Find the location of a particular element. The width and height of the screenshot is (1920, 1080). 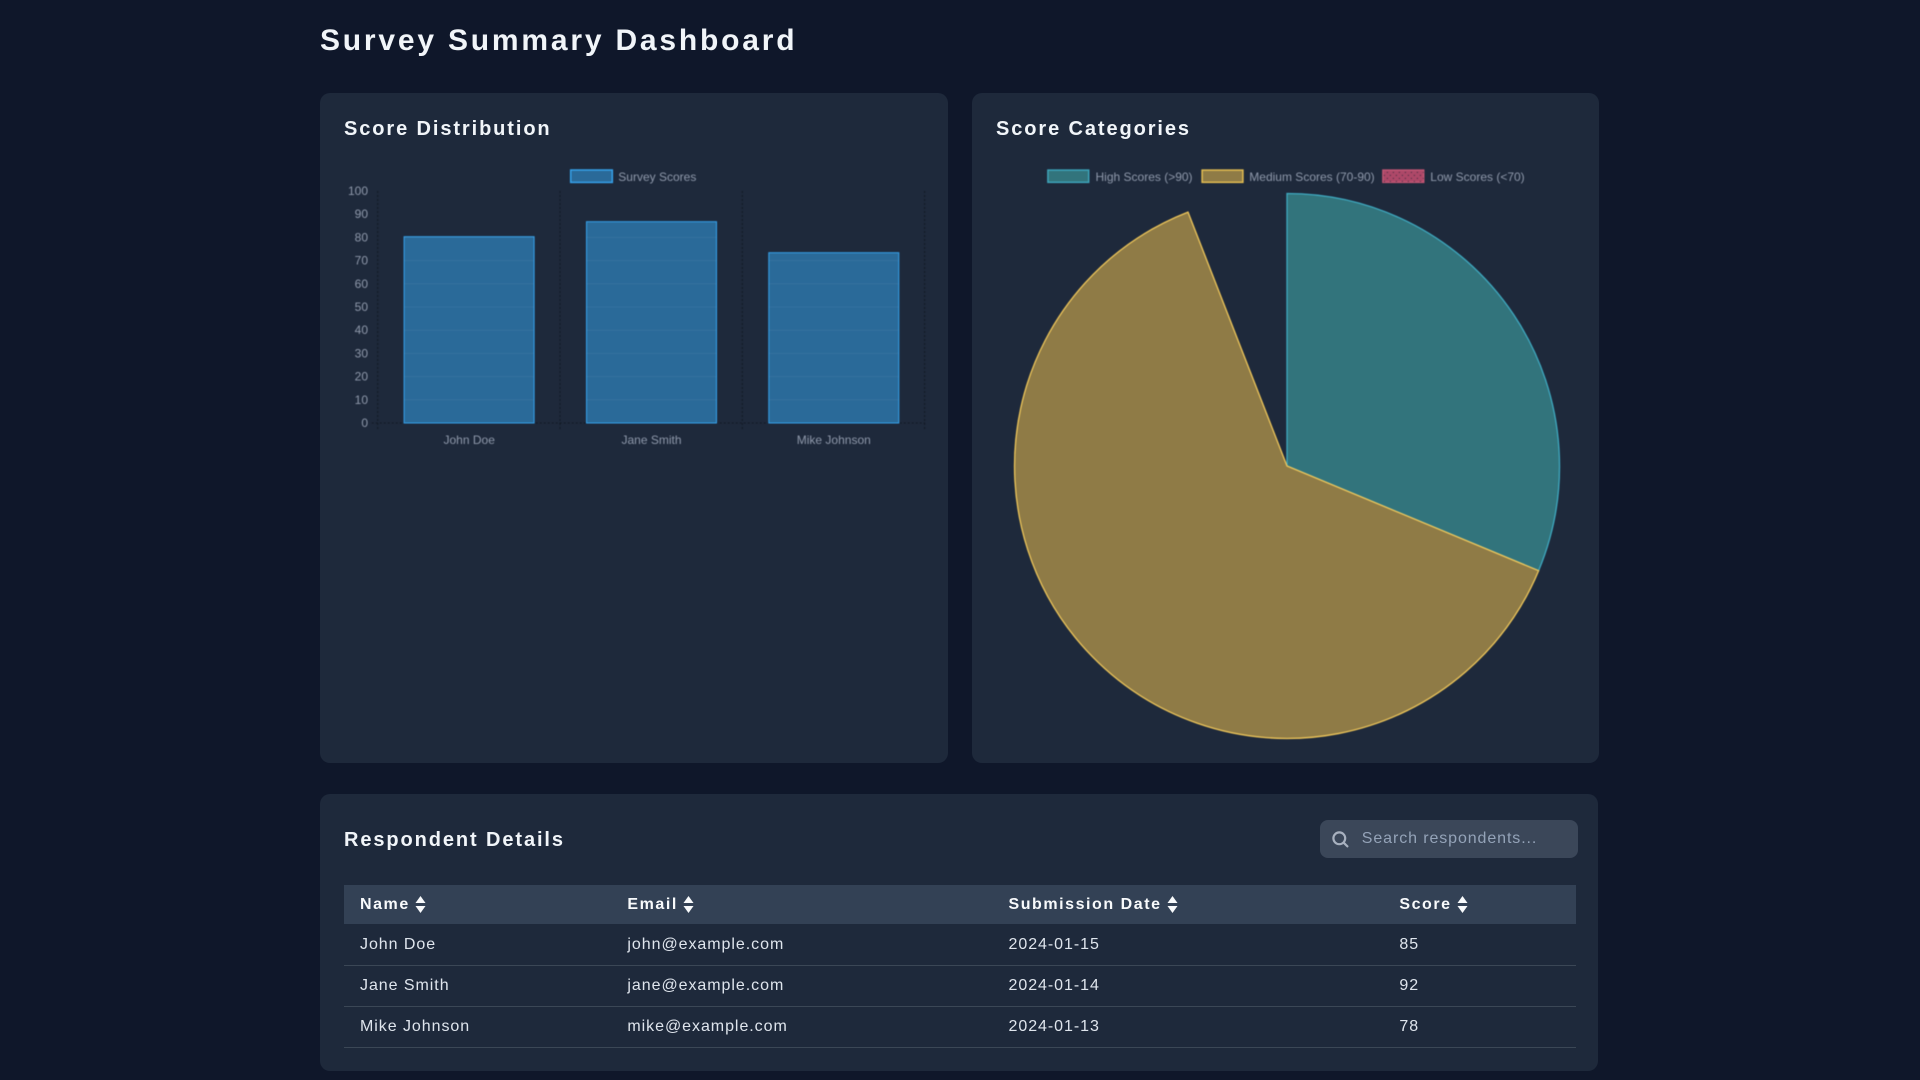

svg-text: 30 is located at coordinates (362, 353).